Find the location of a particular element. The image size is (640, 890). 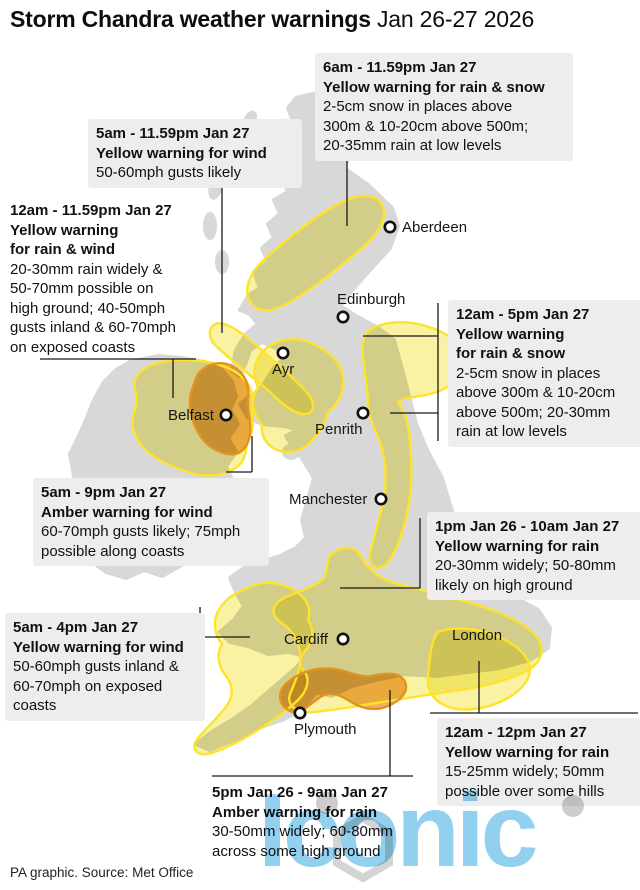

city-marker-aberdeen is located at coordinates (390, 227).